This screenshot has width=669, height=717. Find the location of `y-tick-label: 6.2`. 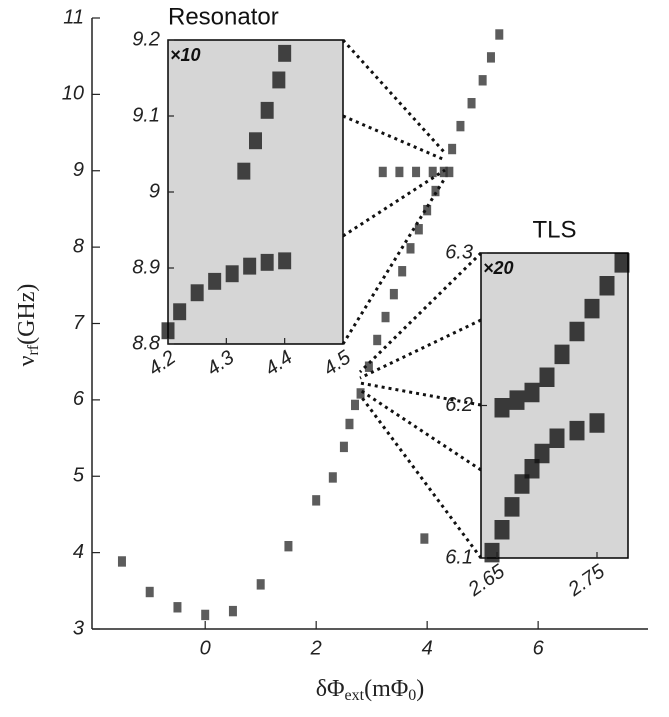

y-tick-label: 6.2 is located at coordinates (459, 405).